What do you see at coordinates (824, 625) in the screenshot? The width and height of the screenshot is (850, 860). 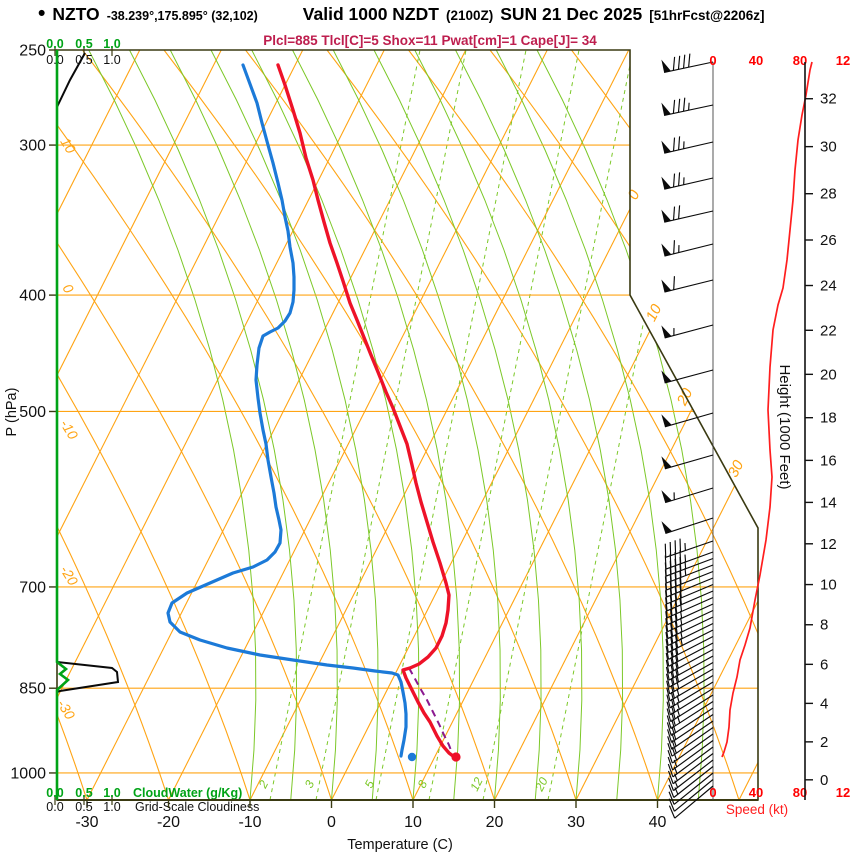 I see `height-tick-label: 8` at bounding box center [824, 625].